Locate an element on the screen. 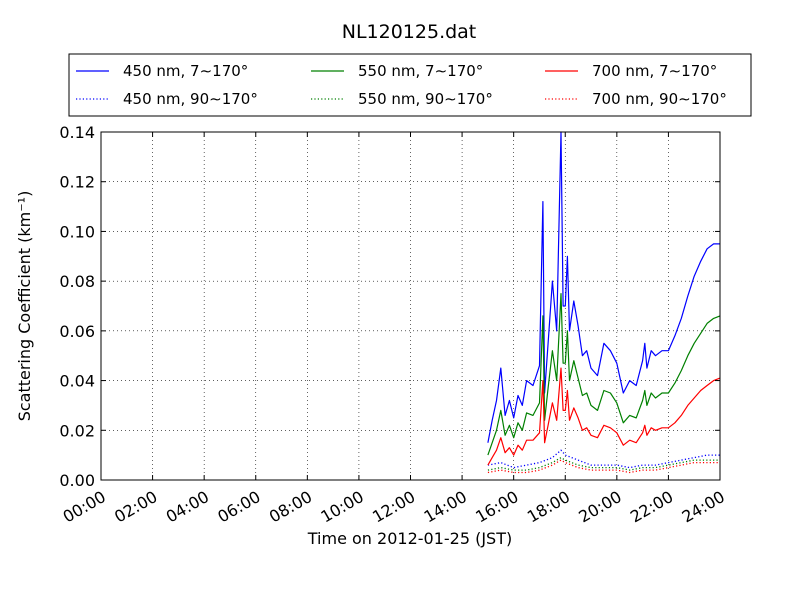 The height and width of the screenshot is (604, 800). y-tick-label: 0.06 is located at coordinates (77, 331).